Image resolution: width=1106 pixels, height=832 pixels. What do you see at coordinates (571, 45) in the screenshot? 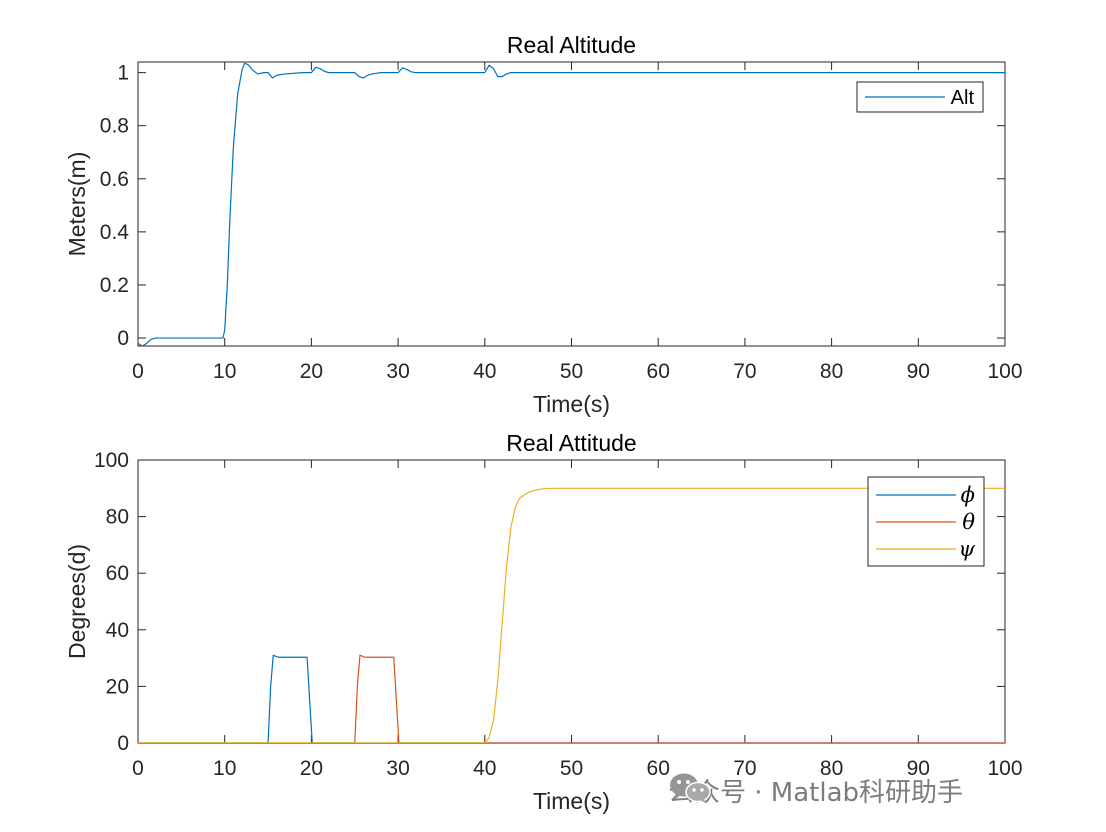
I see `chart-title: Real Altitude` at bounding box center [571, 45].